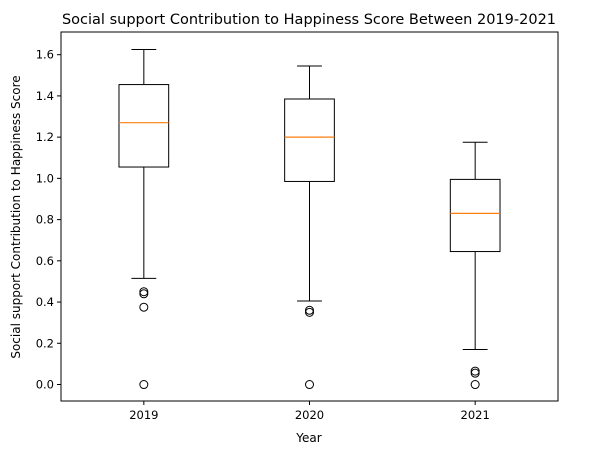  Describe the element at coordinates (45, 302) in the screenshot. I see `y-tick-label: 0.4` at that location.